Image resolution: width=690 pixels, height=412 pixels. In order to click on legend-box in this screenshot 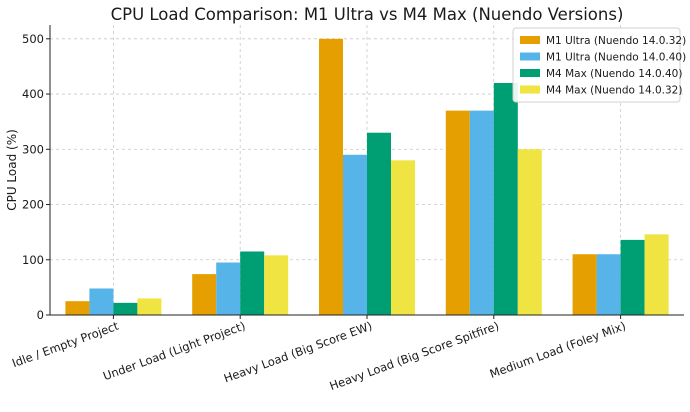, I will do `click(596, 65)`.